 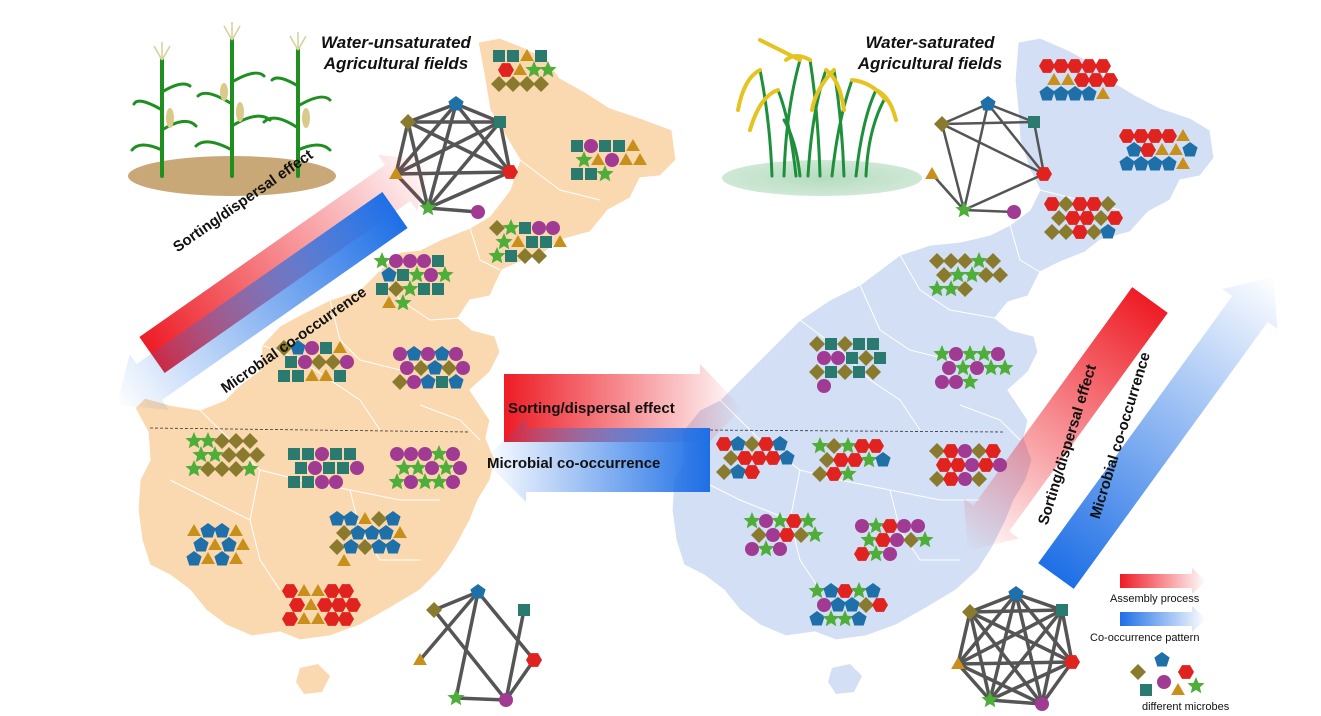 What do you see at coordinates (231, 108) in the screenshot?
I see `corn-plants` at bounding box center [231, 108].